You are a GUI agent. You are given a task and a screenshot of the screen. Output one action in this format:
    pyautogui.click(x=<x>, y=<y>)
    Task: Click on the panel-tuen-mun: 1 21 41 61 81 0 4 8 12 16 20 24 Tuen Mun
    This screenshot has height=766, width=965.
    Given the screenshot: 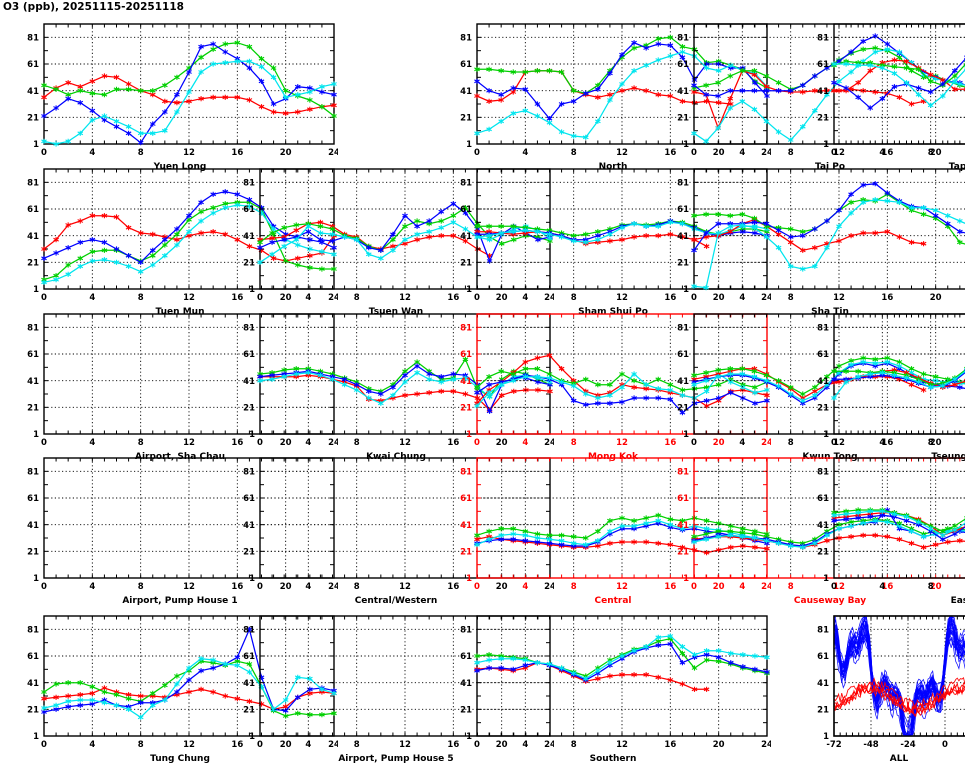 What is the action you would take?
    pyautogui.click(x=180, y=241)
    